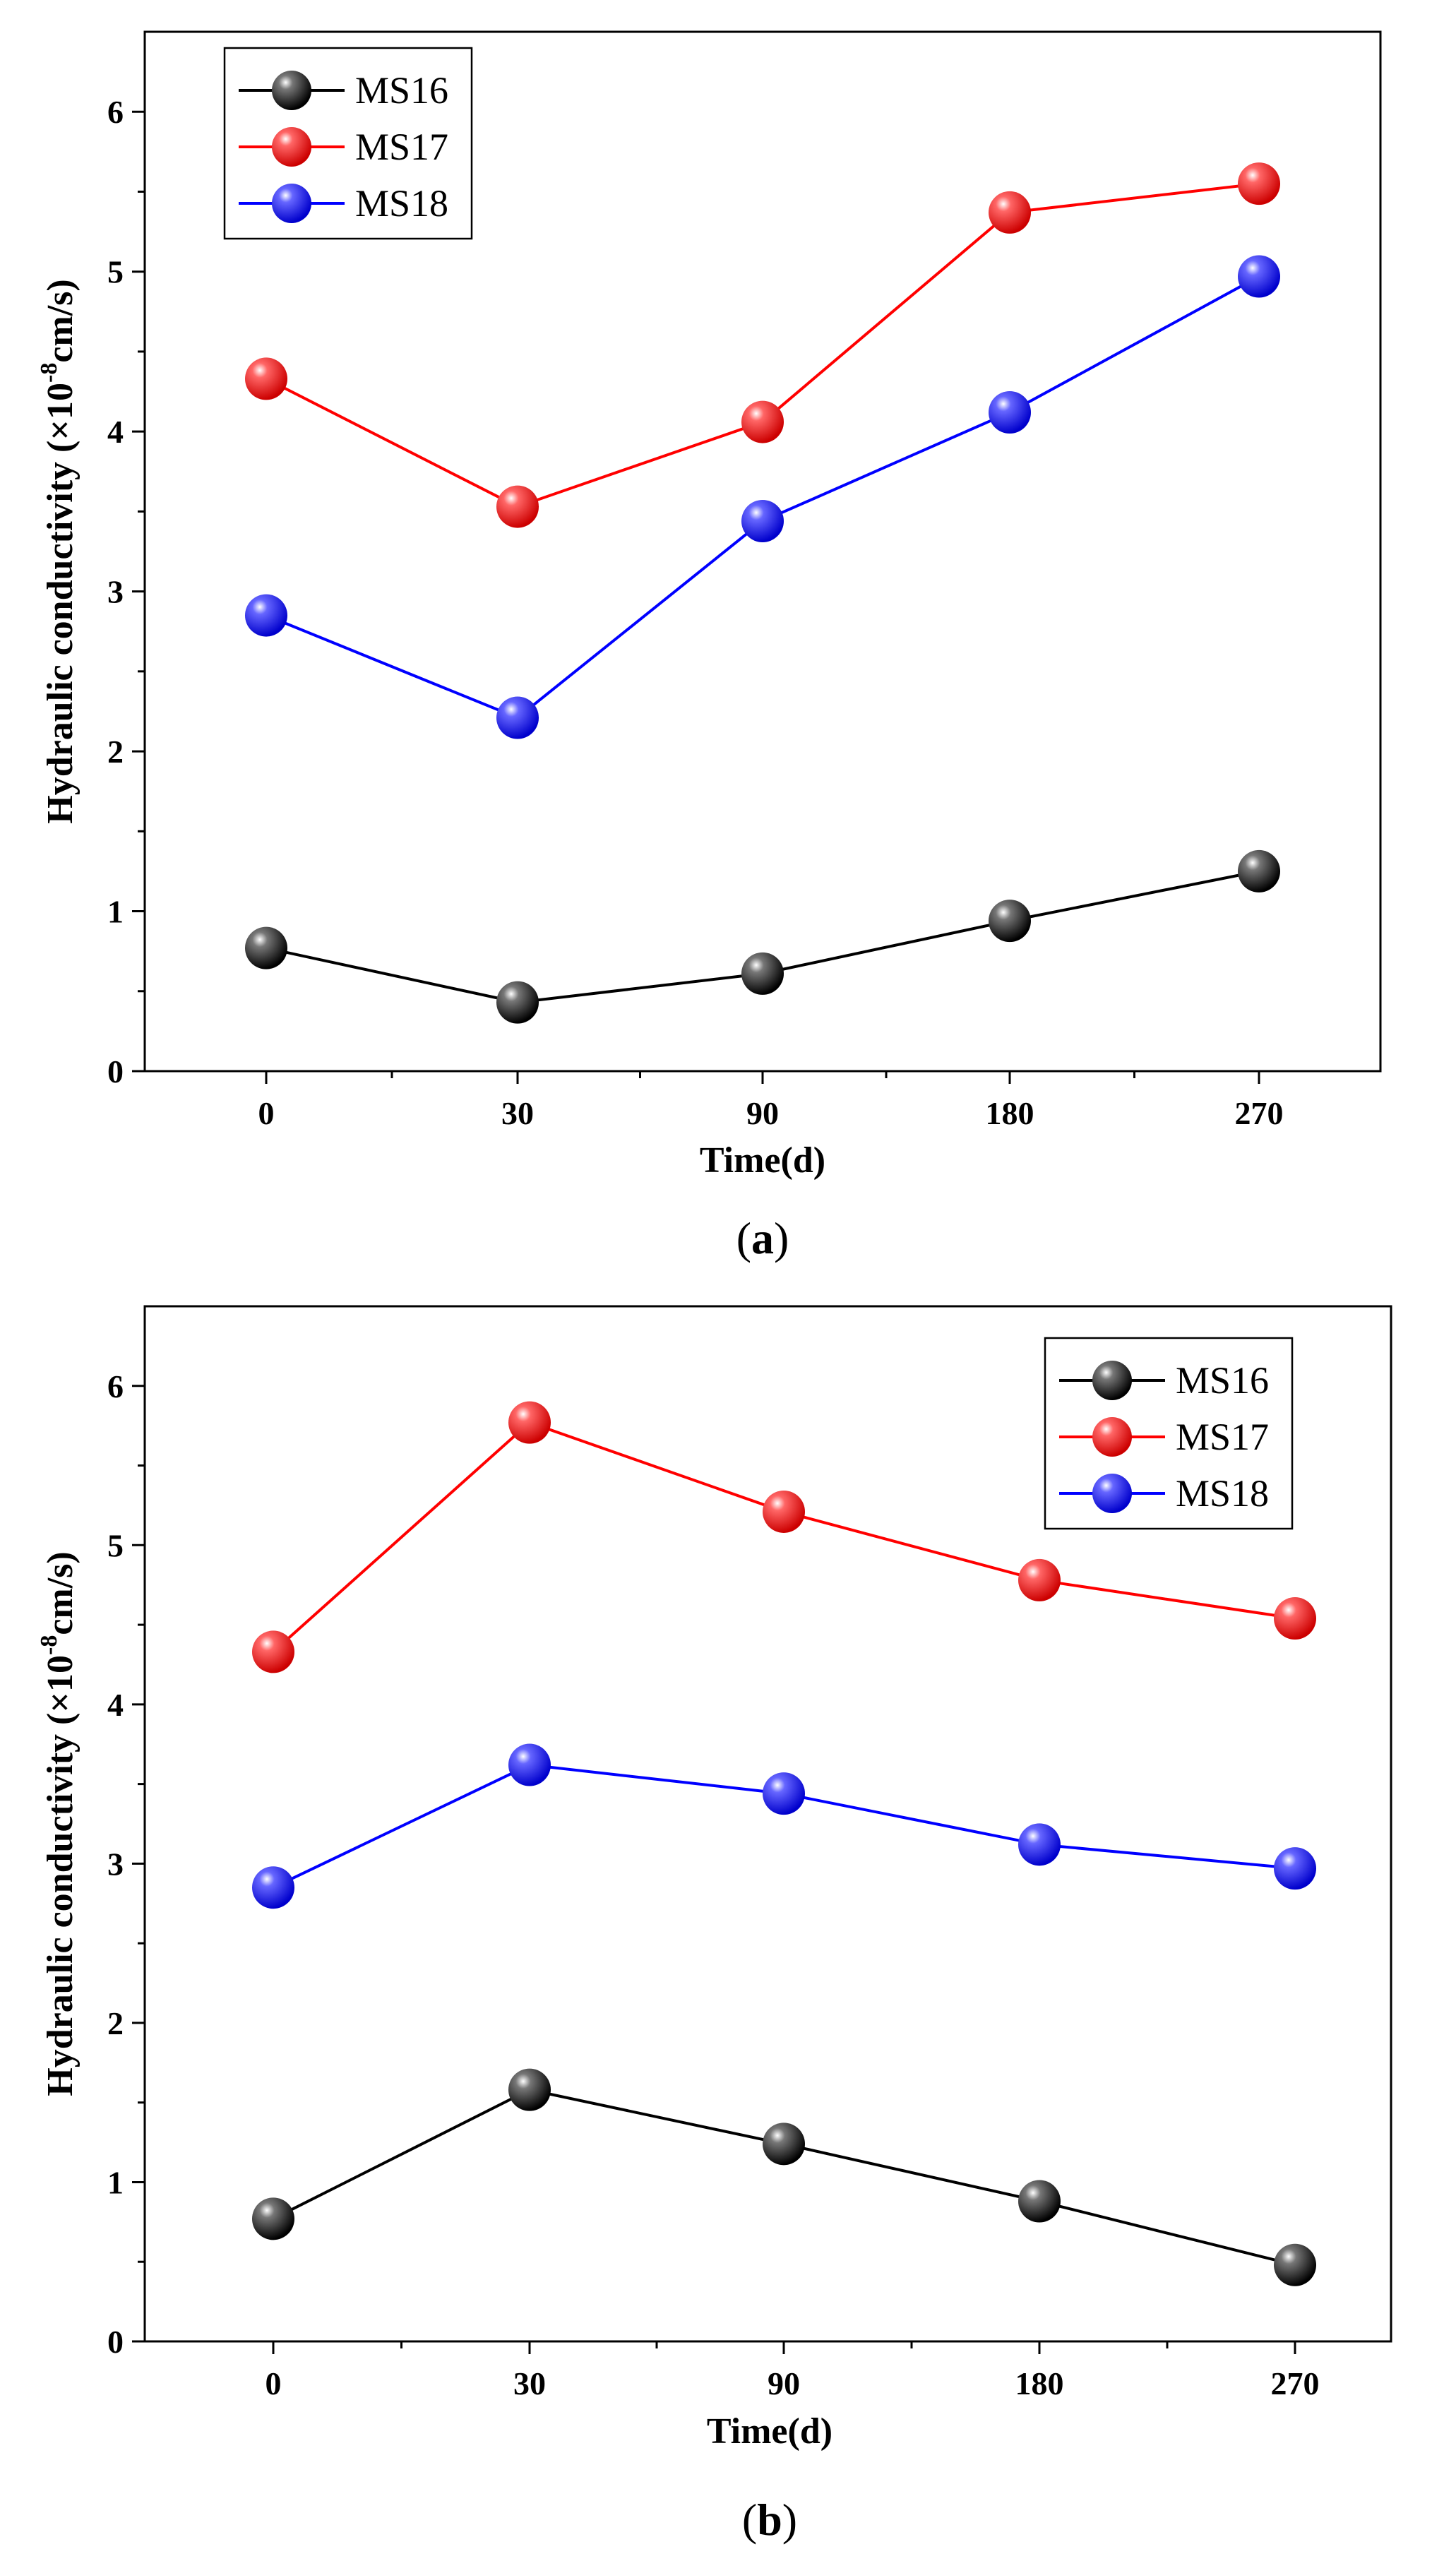 The width and height of the screenshot is (1456, 2573). Describe the element at coordinates (784, 2177) in the screenshot. I see `series-line-ms16` at that location.